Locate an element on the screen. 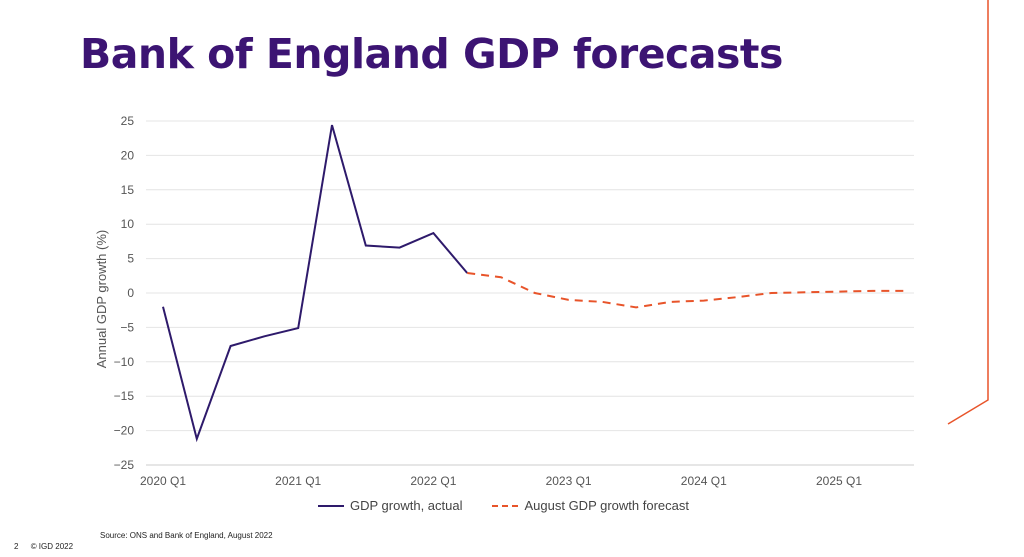  y-tick-label: 15 is located at coordinates (128, 190).